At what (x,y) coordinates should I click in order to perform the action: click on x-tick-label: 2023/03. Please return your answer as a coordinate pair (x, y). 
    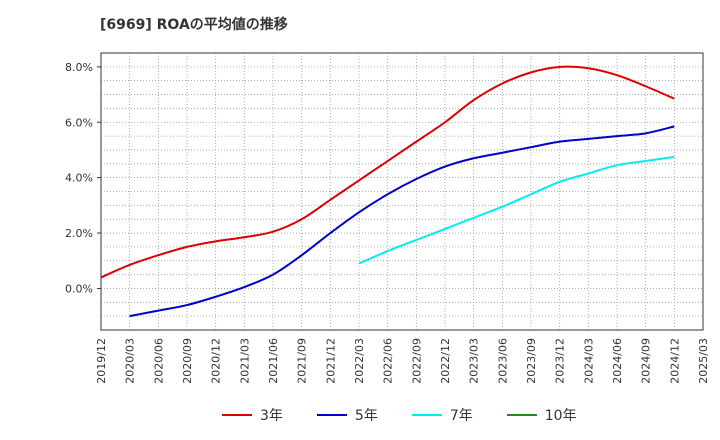
    Looking at the image, I should click on (474, 361).